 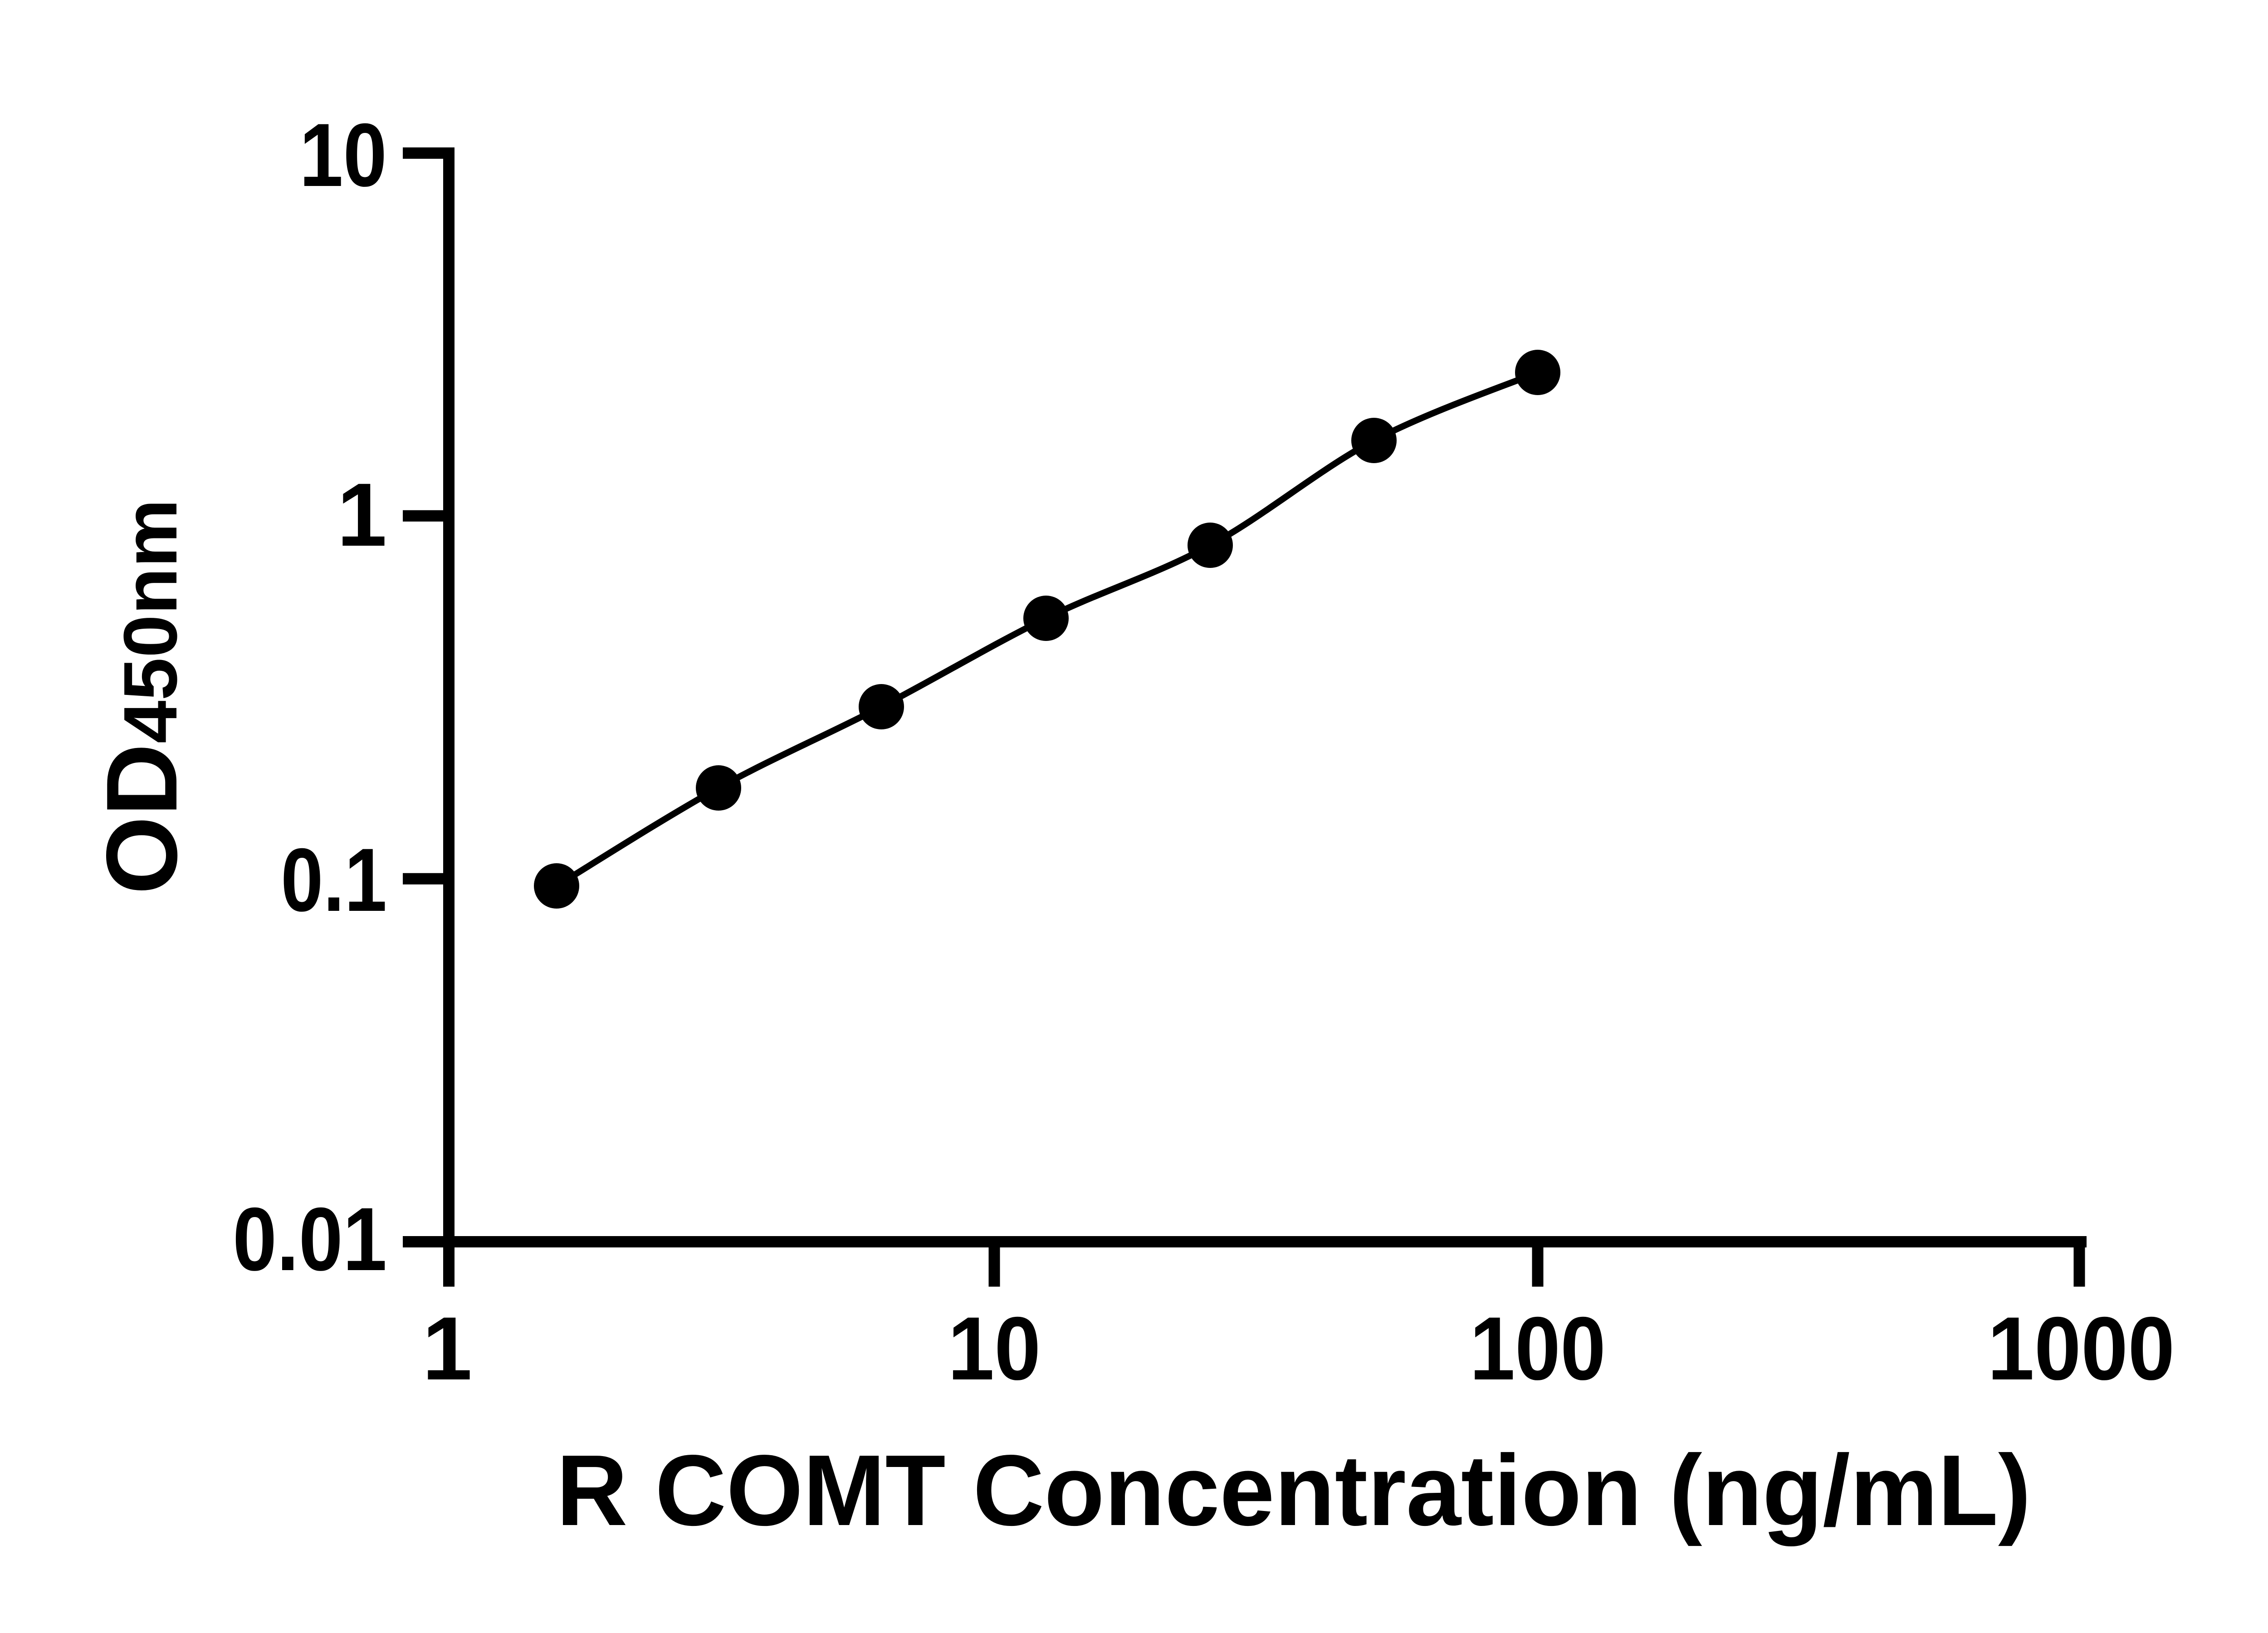 What do you see at coordinates (2081, 1348) in the screenshot?
I see `svg-text: 1000` at bounding box center [2081, 1348].